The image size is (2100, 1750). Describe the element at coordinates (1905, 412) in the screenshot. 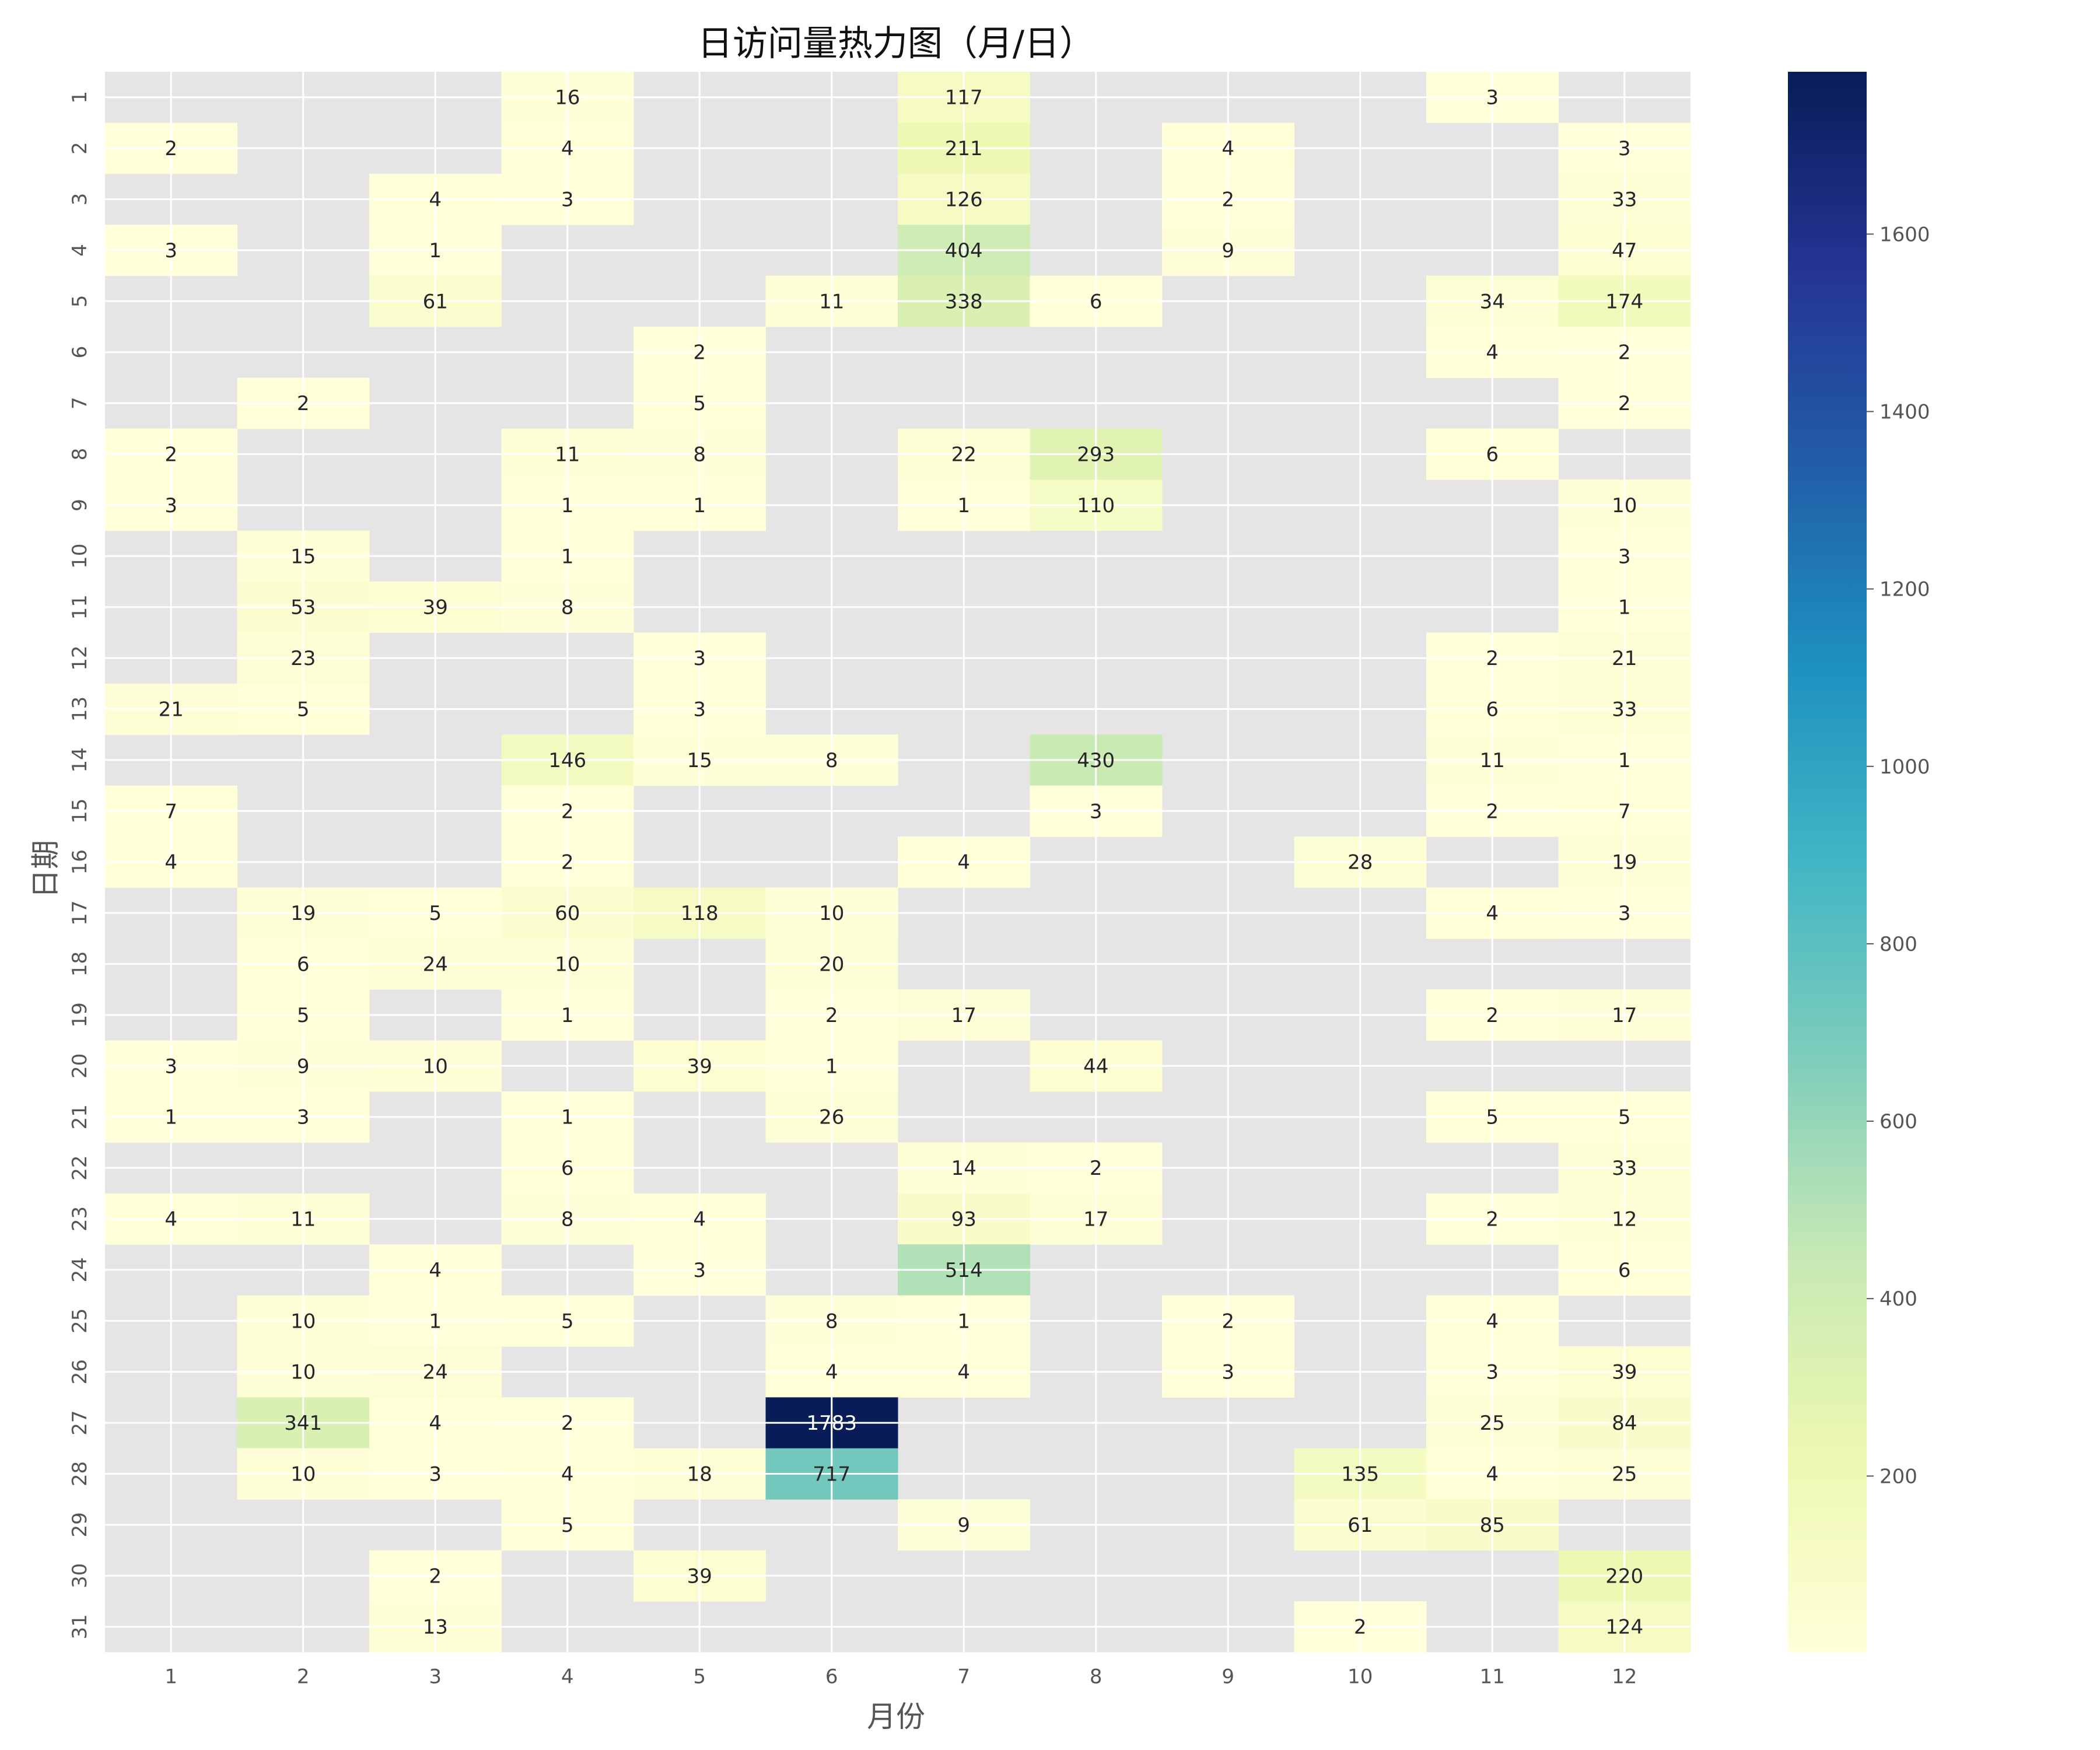

I see `colorbar-tick-label: 1400` at that location.